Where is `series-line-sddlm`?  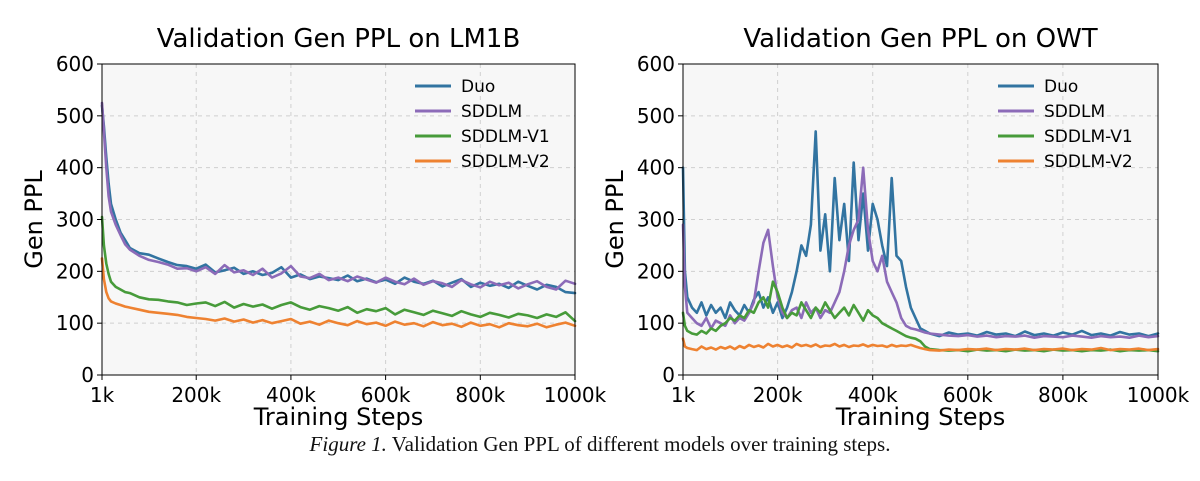 series-line-sddlm is located at coordinates (920, 253).